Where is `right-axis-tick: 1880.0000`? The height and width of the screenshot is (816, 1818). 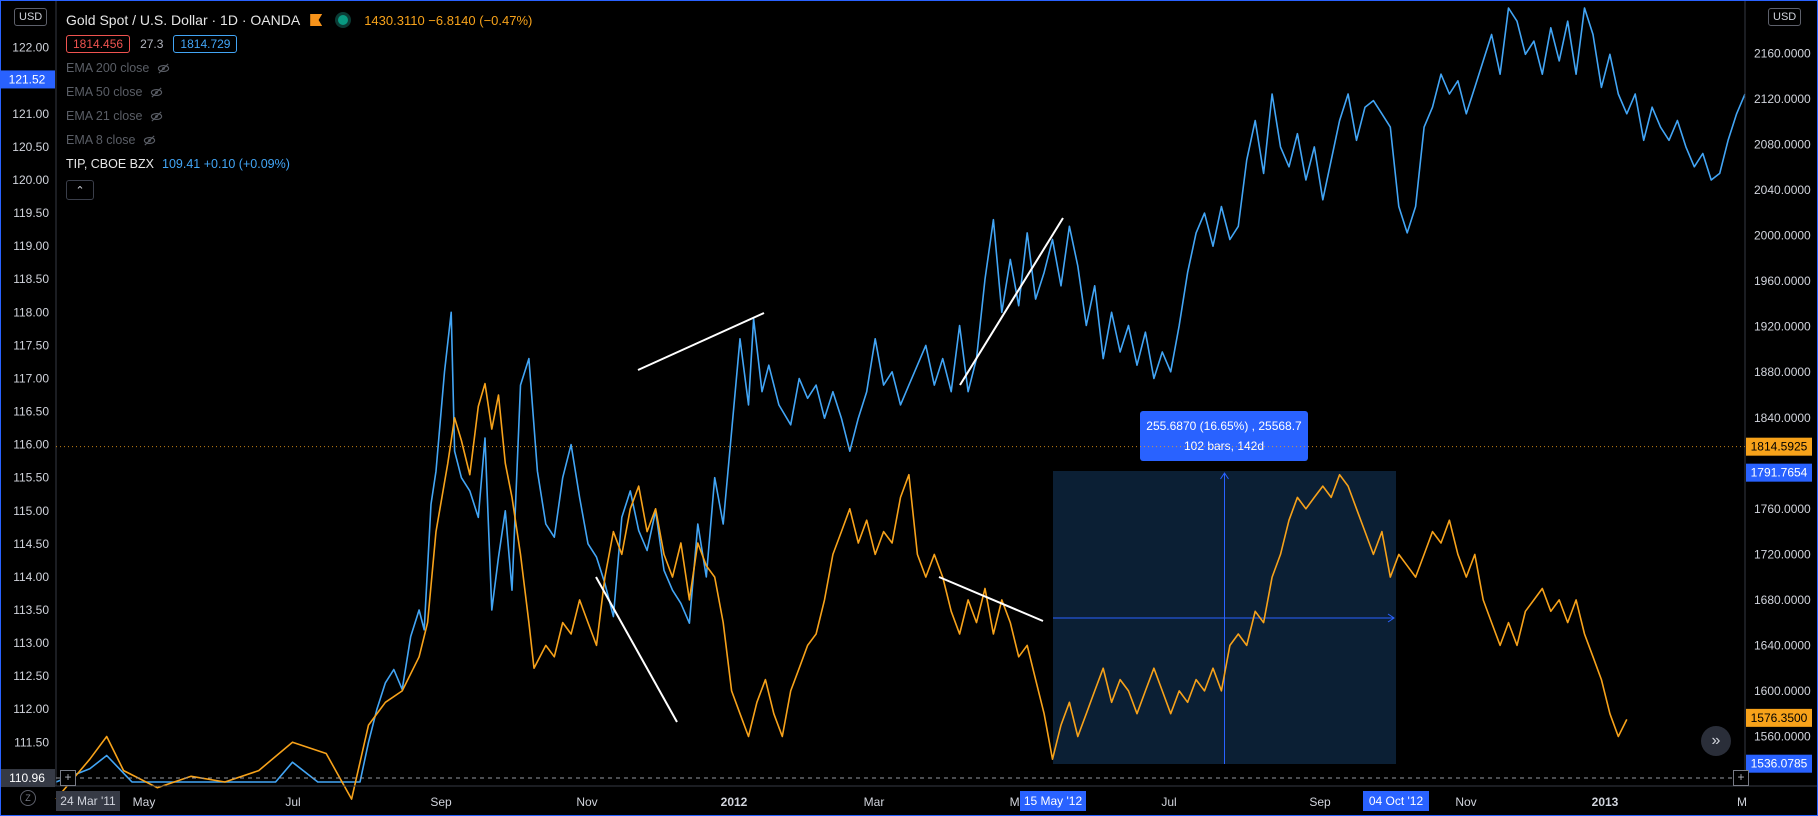 right-axis-tick: 1880.0000 is located at coordinates (1782, 372).